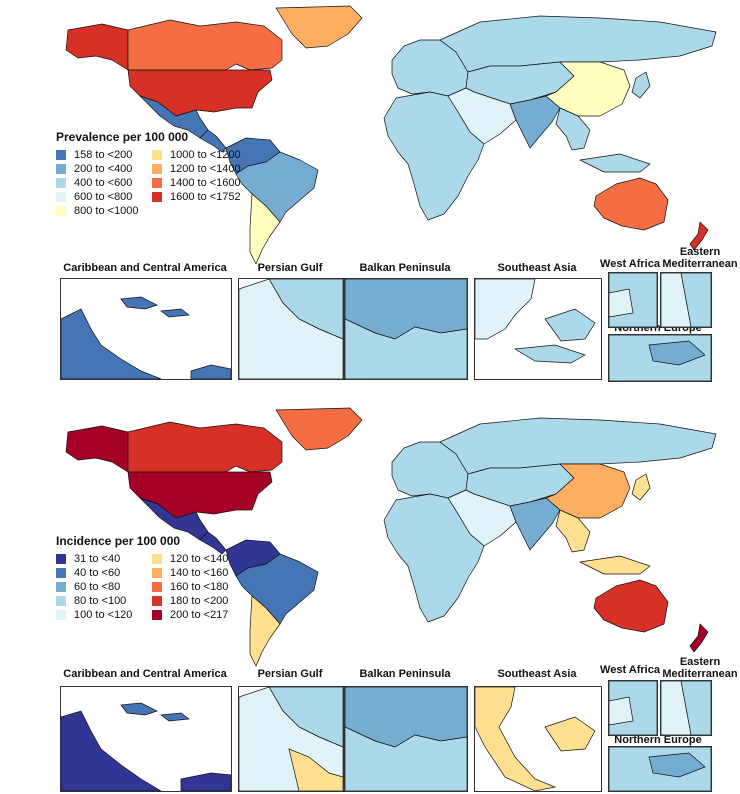  What do you see at coordinates (658, 740) in the screenshot?
I see `inset-label-northern-europe: Northern Europe` at bounding box center [658, 740].